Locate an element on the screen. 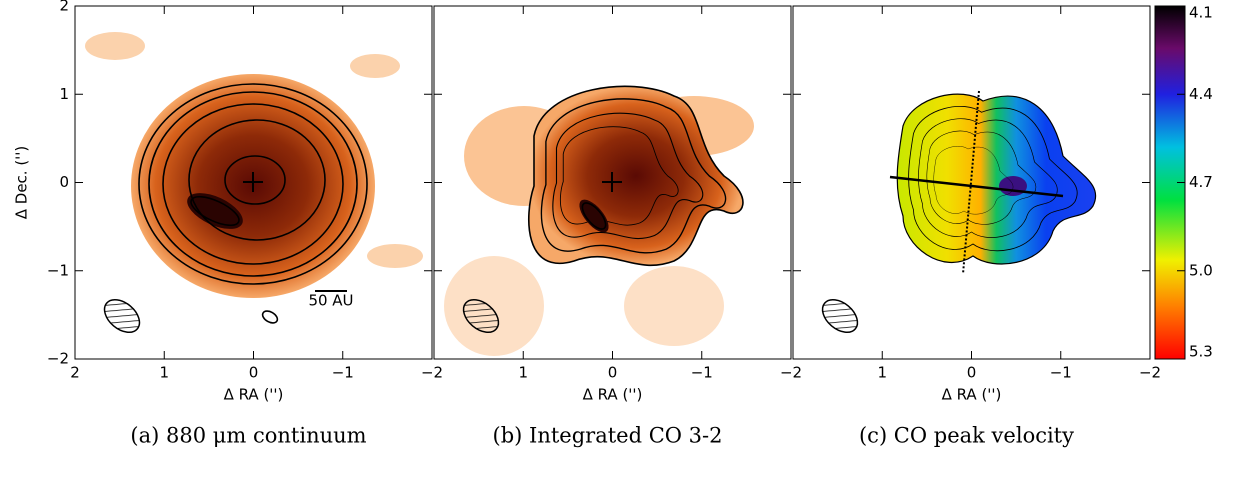 This screenshot has height=477, width=1245. scale-bar-label: 50 AU is located at coordinates (330, 301).